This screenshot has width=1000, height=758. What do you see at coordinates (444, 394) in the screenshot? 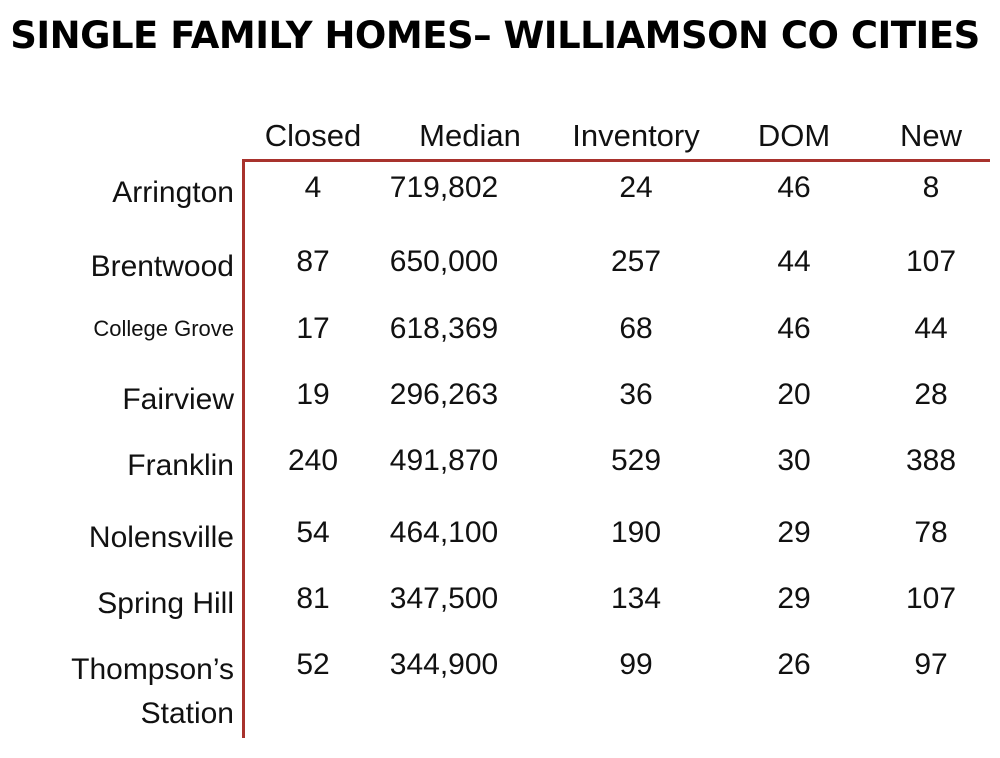
I see `cell-median: 296,263` at bounding box center [444, 394].